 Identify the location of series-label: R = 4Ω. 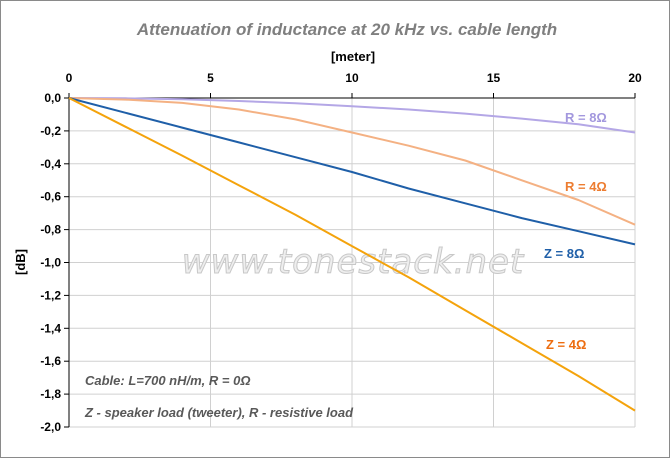
(586, 186).